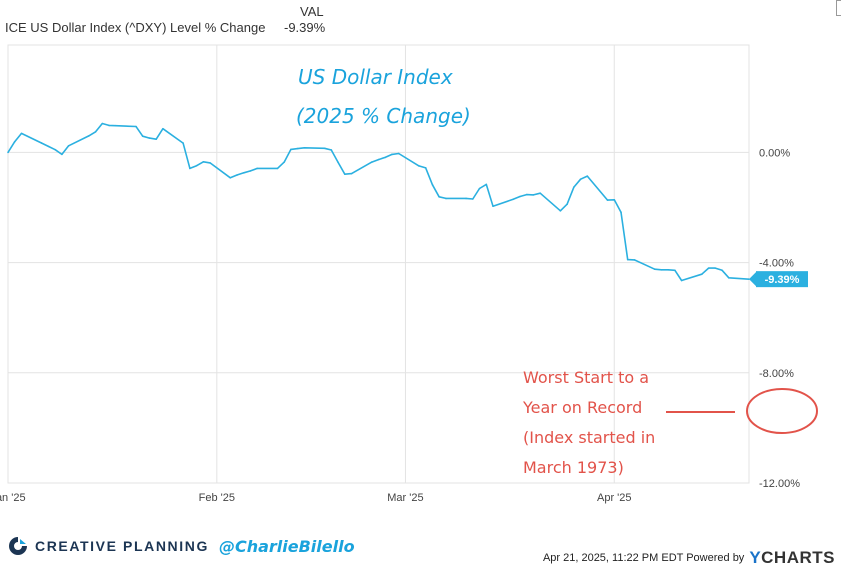 This screenshot has height=568, width=841. Describe the element at coordinates (122, 546) in the screenshot. I see `brand-name: CREATIVE PLANNING` at that location.